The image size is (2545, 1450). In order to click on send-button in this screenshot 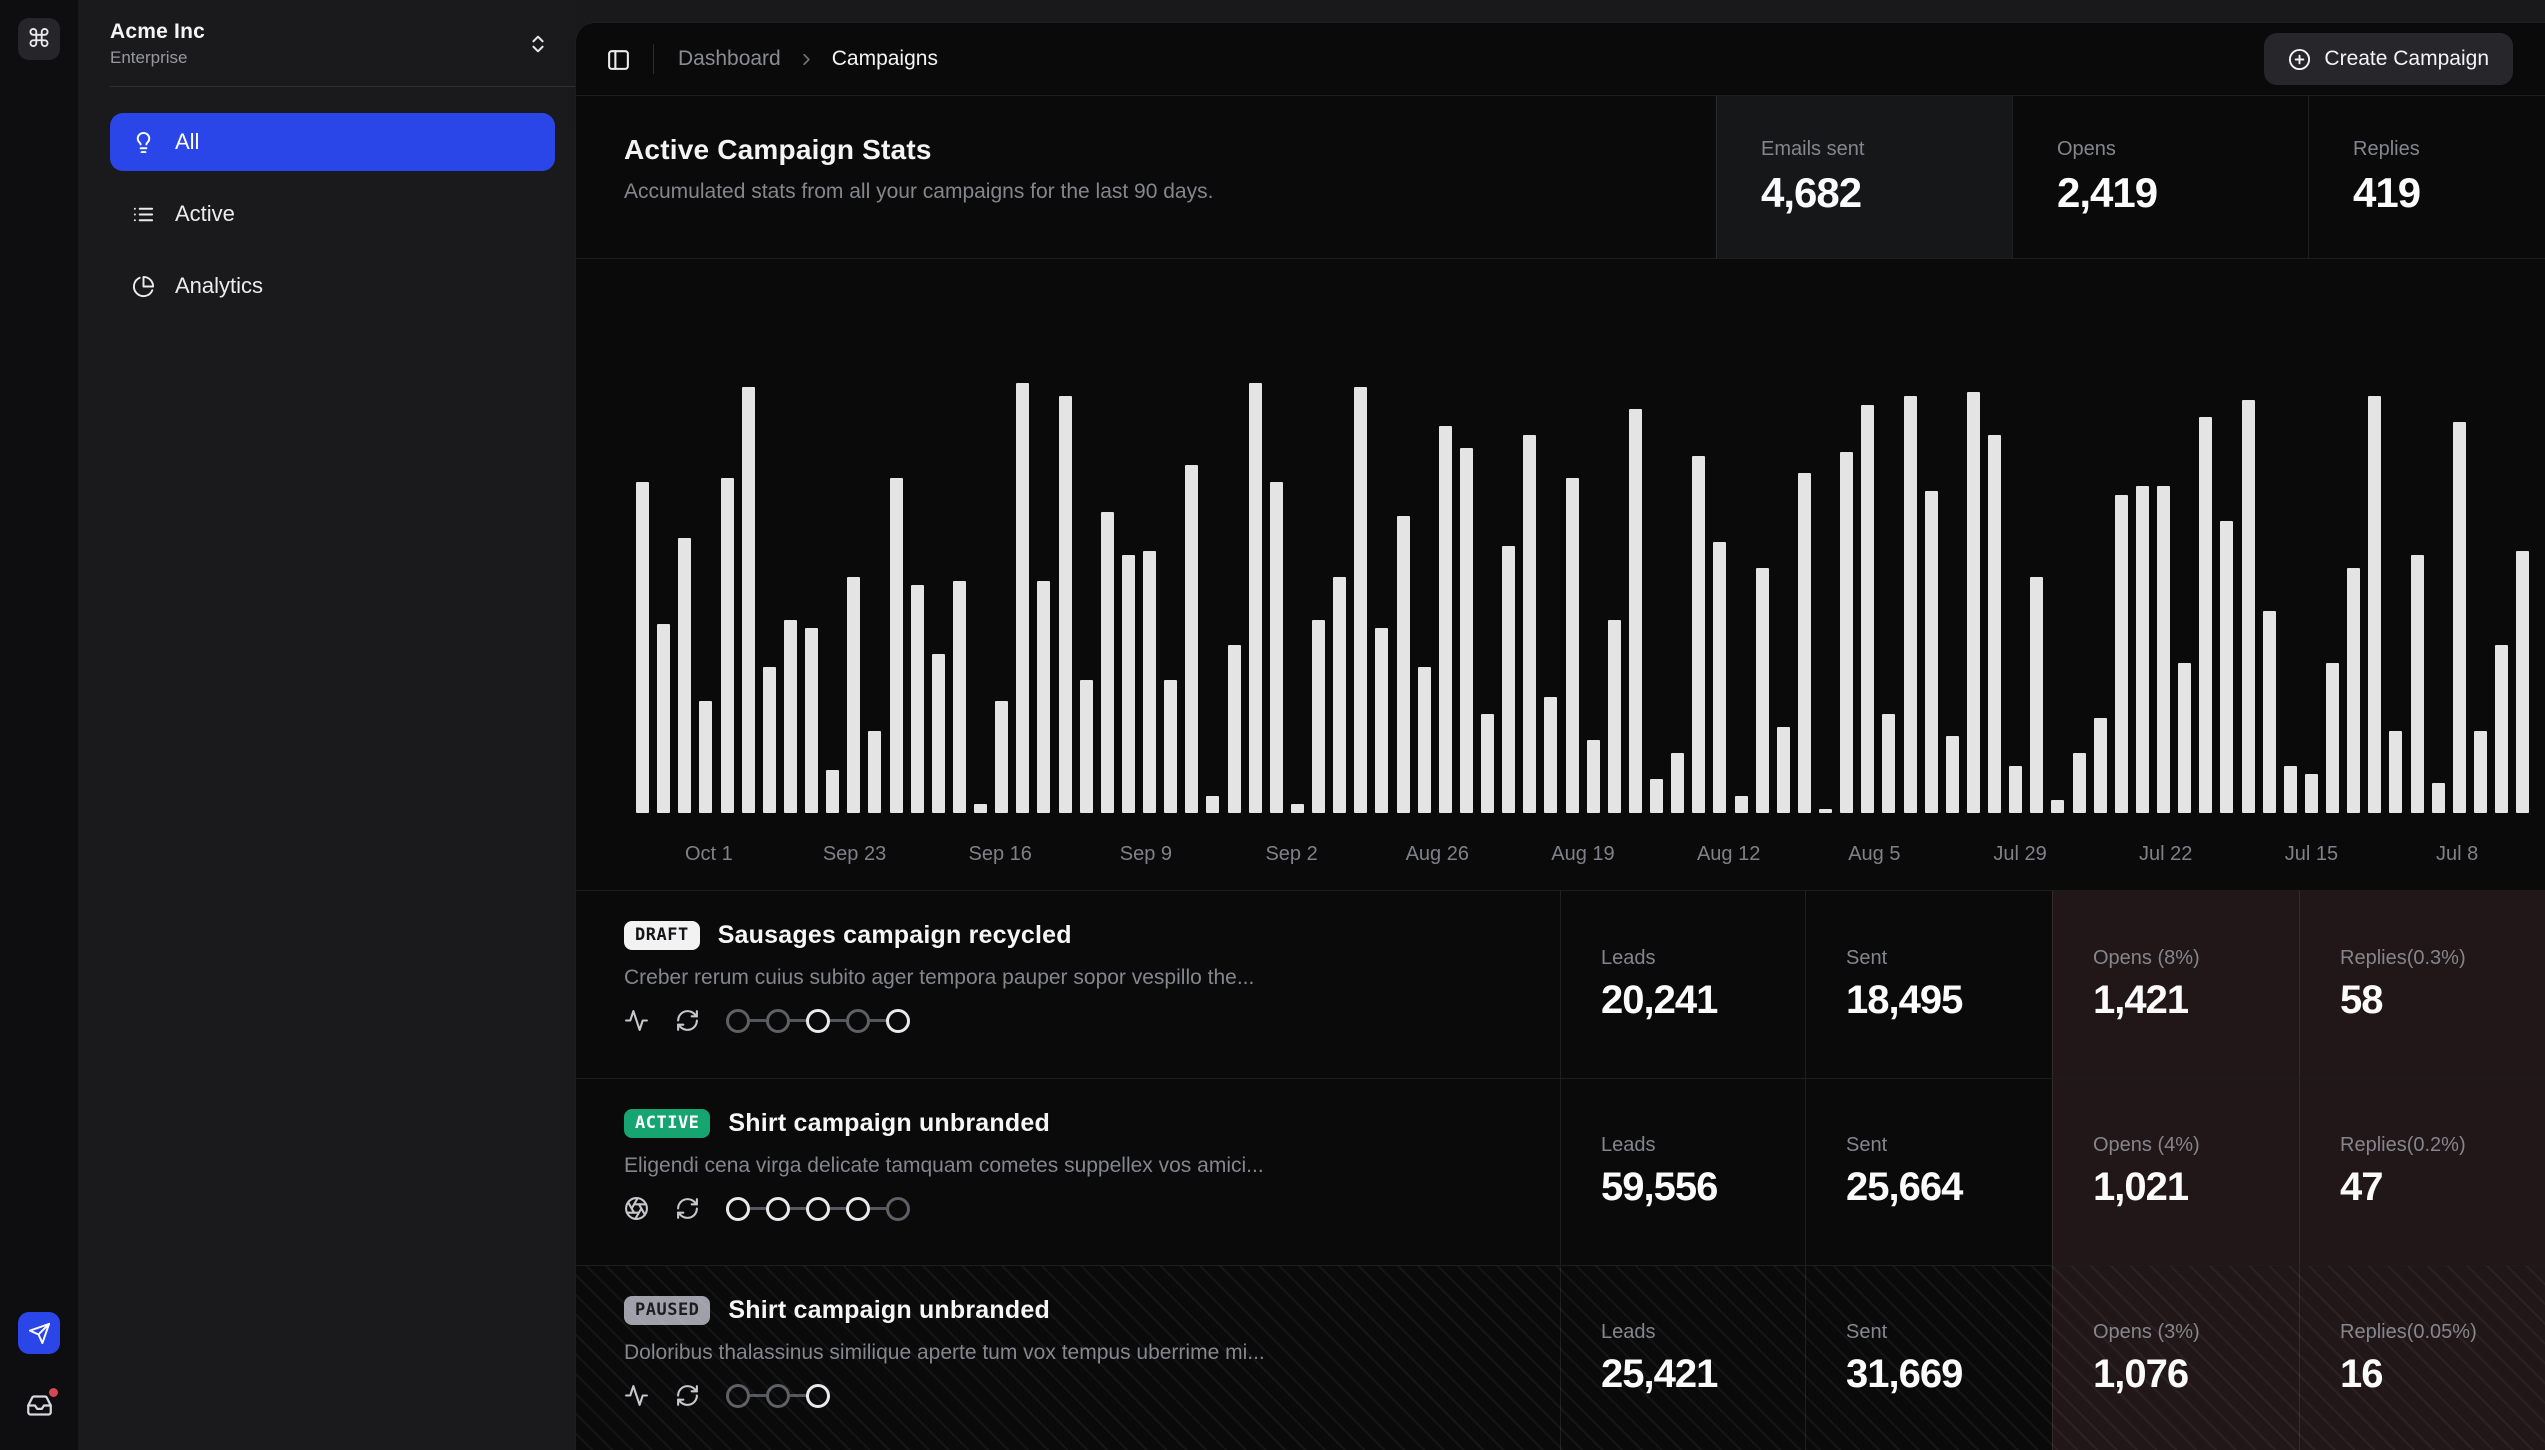, I will do `click(39, 1333)`.